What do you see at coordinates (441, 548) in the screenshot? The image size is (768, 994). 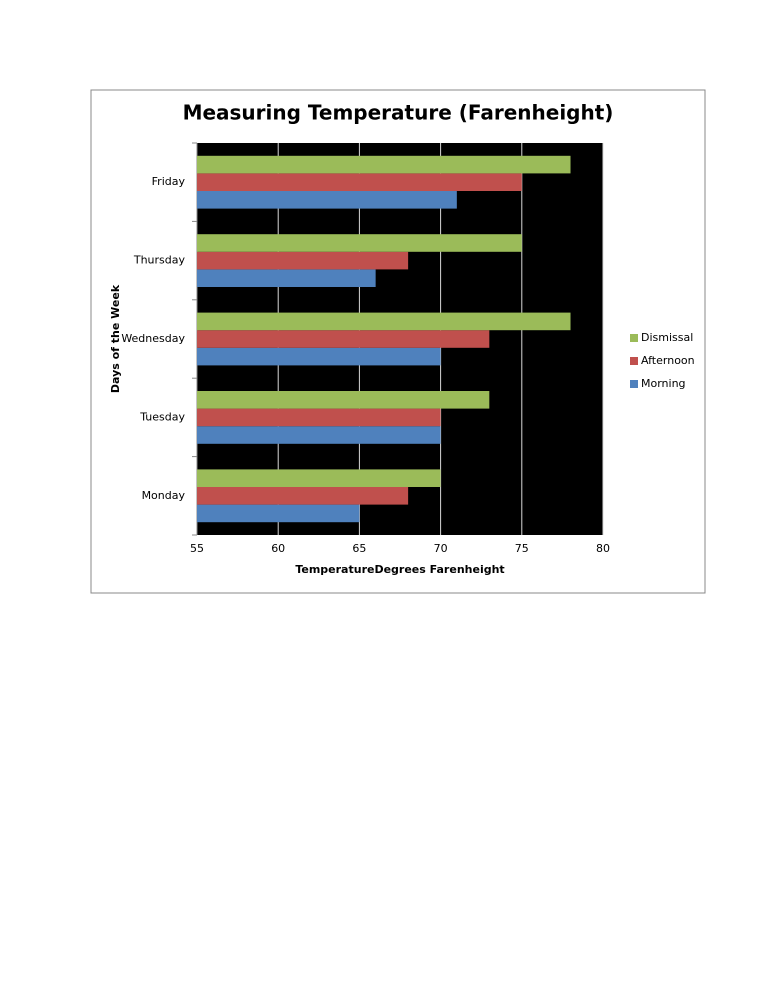 I see `x-tick-label: 70` at bounding box center [441, 548].